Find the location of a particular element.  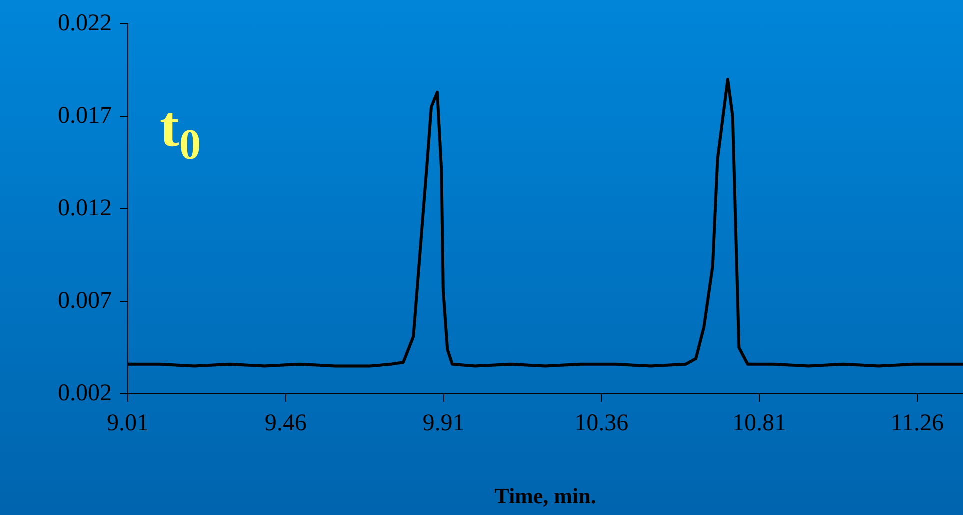

x-tick-label: 10.36 is located at coordinates (601, 423).